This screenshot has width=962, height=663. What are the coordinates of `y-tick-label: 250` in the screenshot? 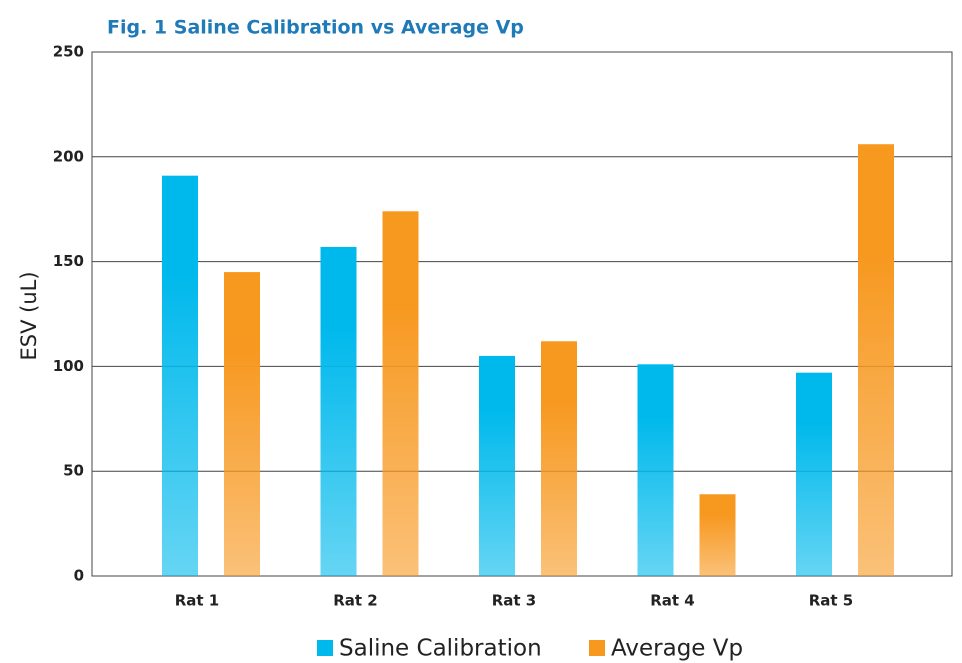 It's located at (68, 52).